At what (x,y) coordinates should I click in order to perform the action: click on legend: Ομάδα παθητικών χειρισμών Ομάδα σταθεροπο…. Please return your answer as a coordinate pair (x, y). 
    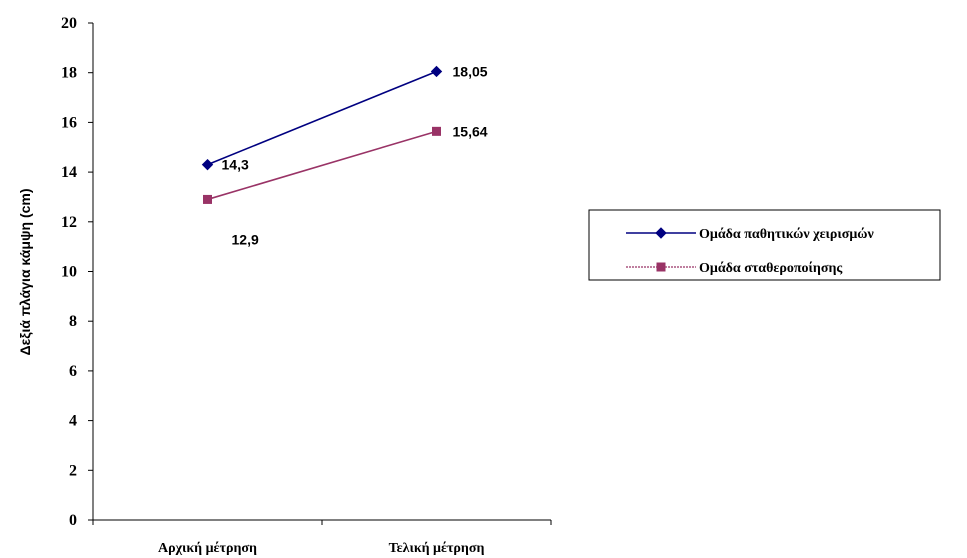
    Looking at the image, I should click on (764, 245).